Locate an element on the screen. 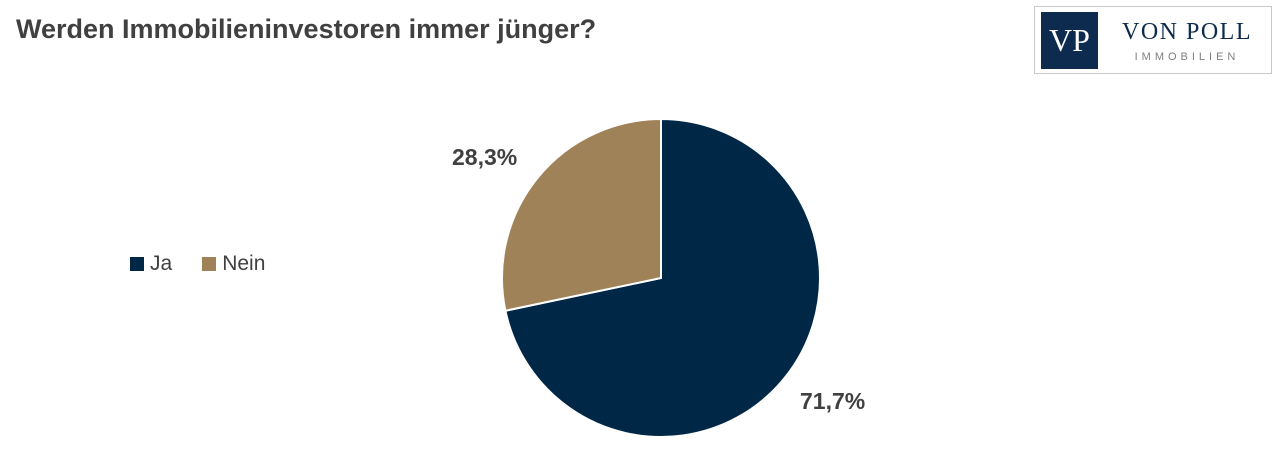 This screenshot has height=469, width=1280. logo-subtitle: IMMOBILIEN is located at coordinates (1187, 57).